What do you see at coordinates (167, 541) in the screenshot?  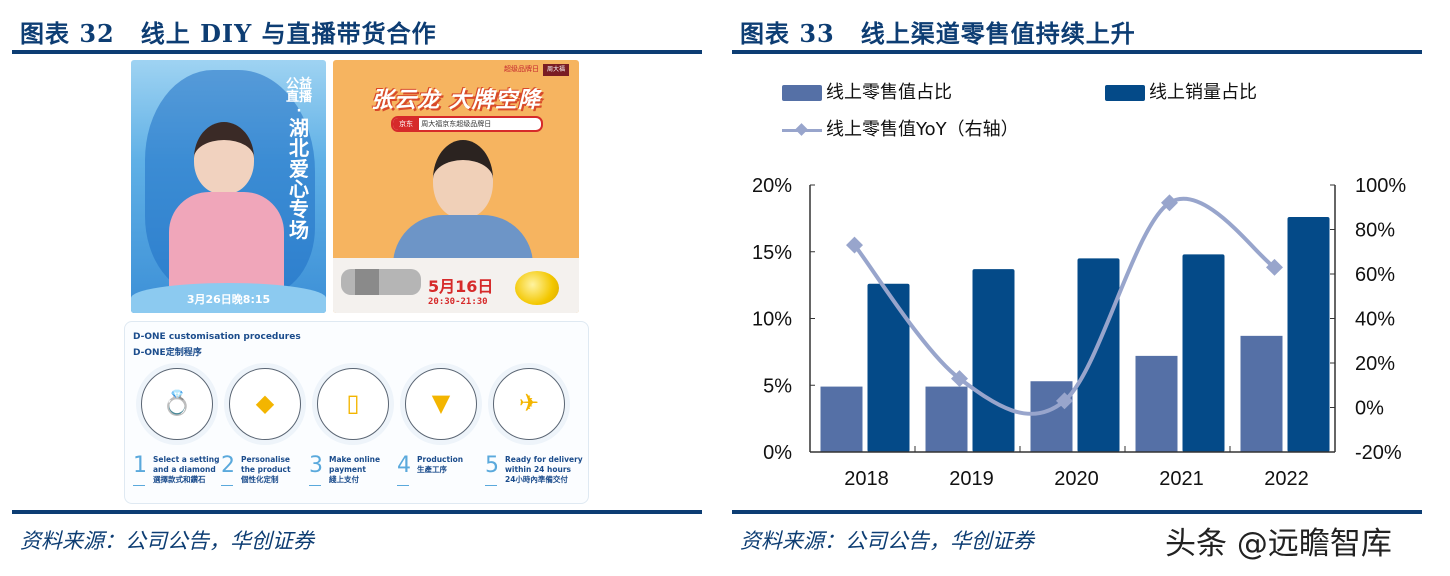 I see `left-source-note: 资料来源：公司公告，华创证券` at bounding box center [167, 541].